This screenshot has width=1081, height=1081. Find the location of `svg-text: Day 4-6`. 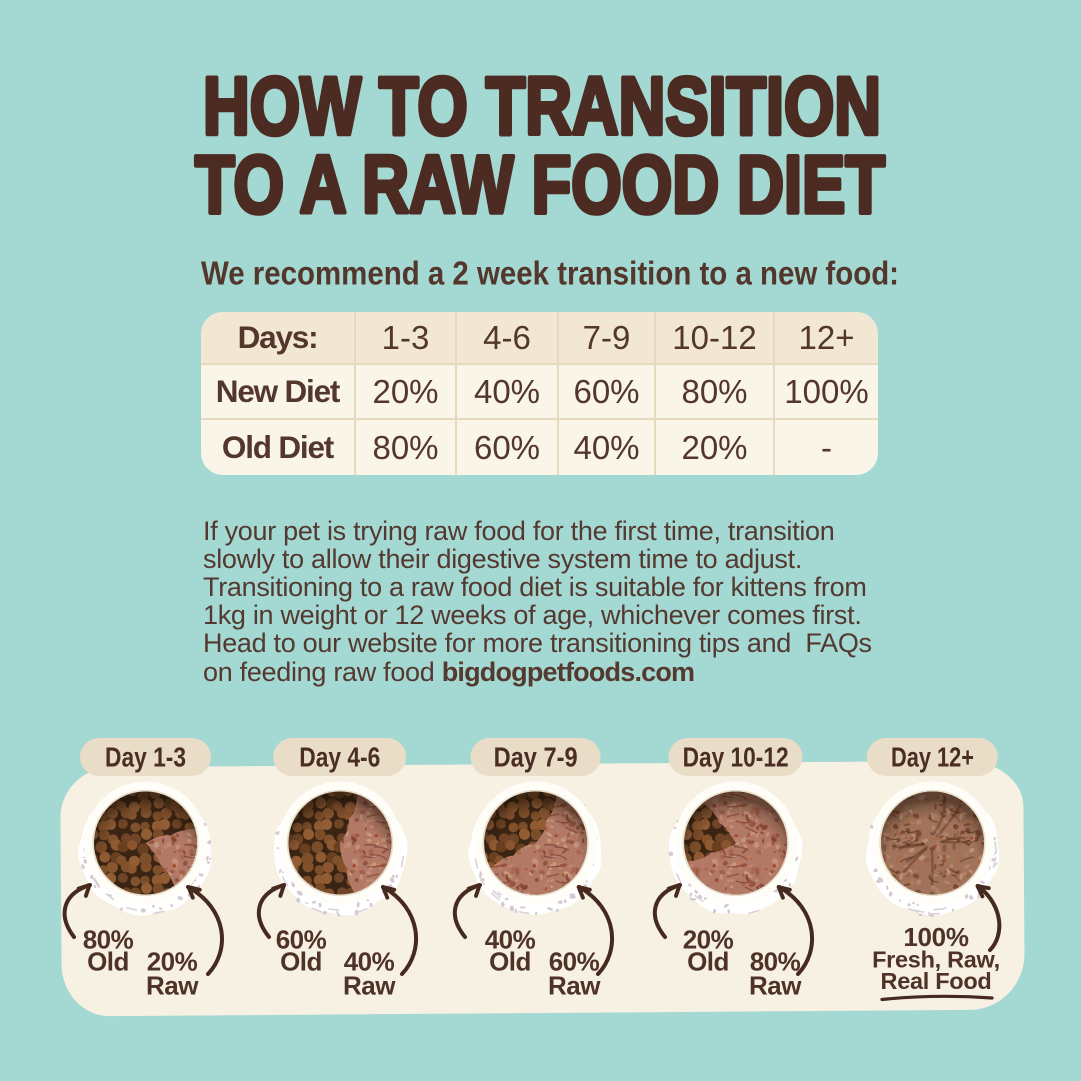

svg-text: Day 4-6 is located at coordinates (339, 757).